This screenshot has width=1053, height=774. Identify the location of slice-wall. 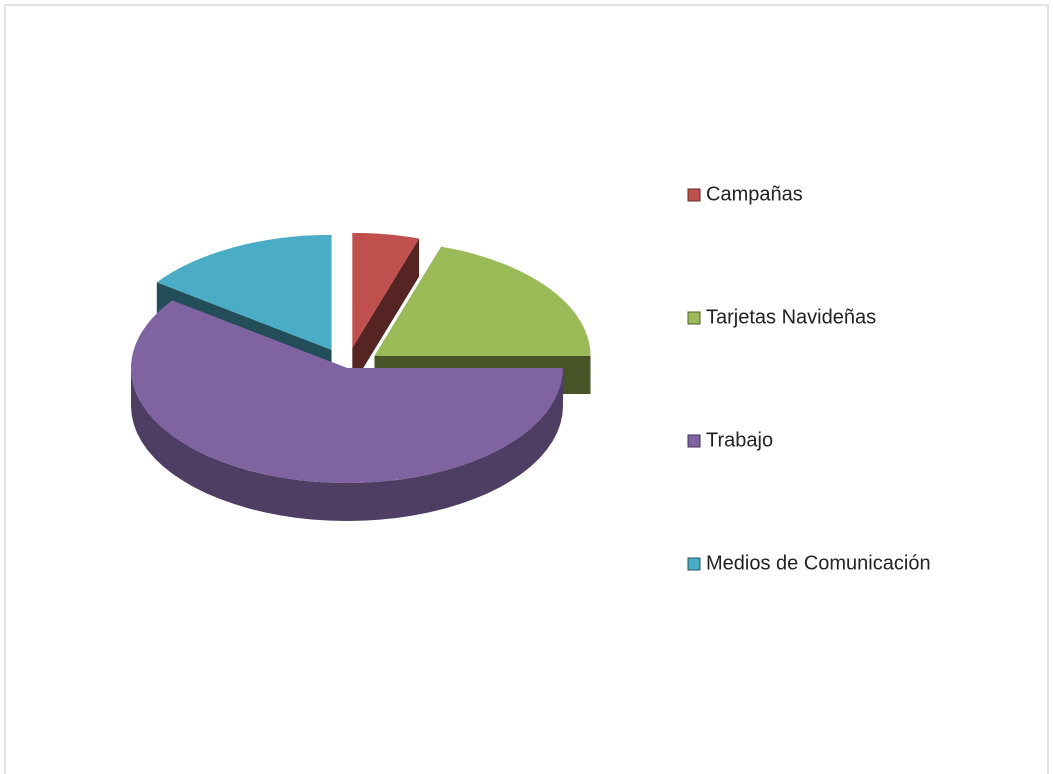
(347, 444).